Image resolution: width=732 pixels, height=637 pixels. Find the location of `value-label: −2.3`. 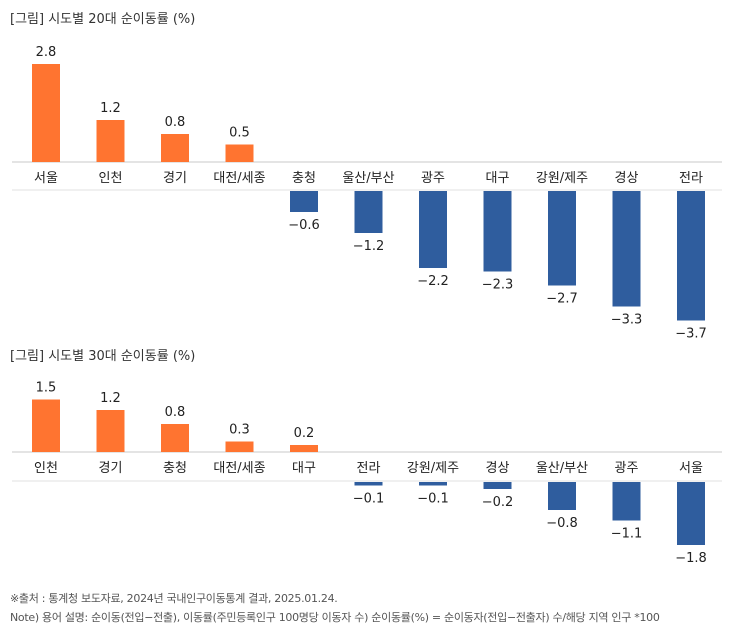

value-label: −2.3 is located at coordinates (498, 285).